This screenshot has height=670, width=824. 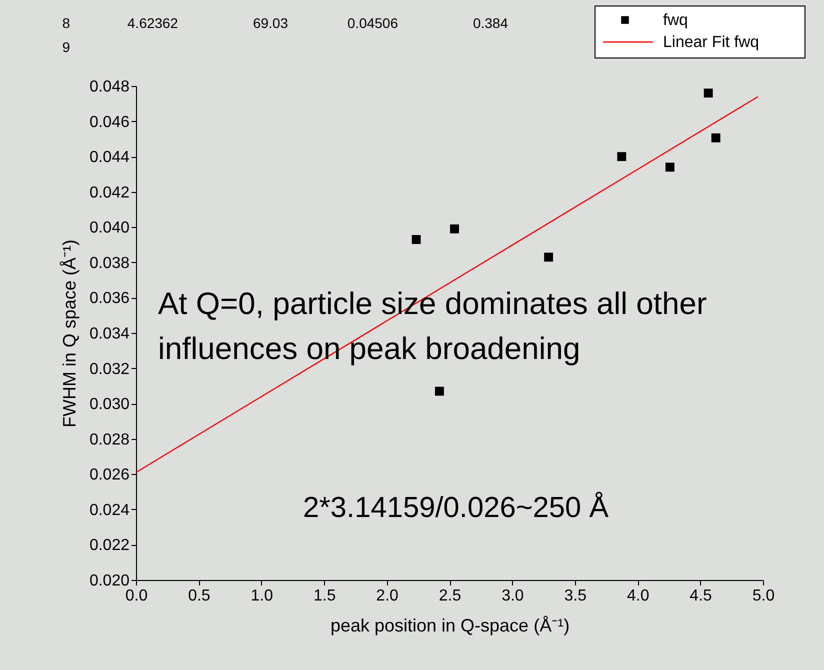 What do you see at coordinates (109, 87) in the screenshot?
I see `y-tick-label: 0.048` at bounding box center [109, 87].